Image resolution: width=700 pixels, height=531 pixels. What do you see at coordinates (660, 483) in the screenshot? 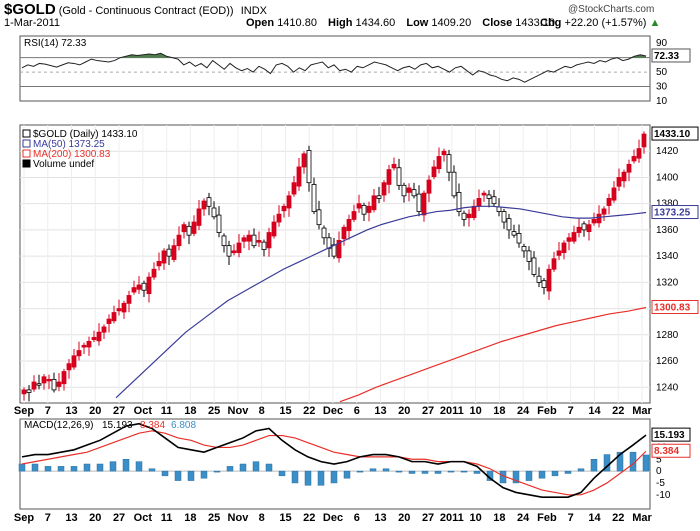
I see `macd-tick-label: -5` at bounding box center [660, 483].